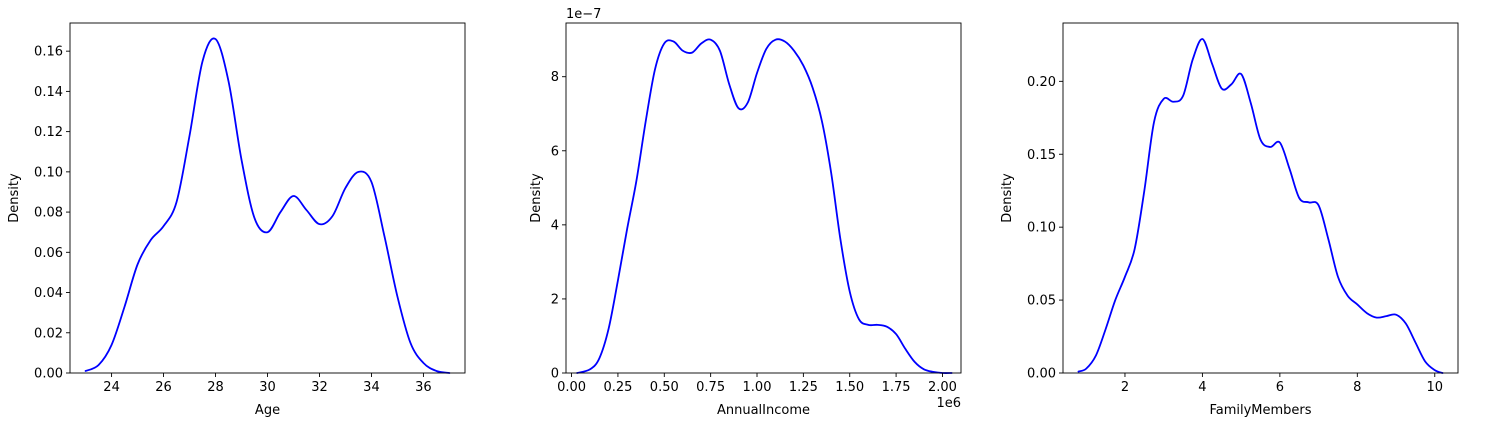 This screenshot has width=1493, height=426. I want to click on y-tick-label: 0.08, so click(48, 213).